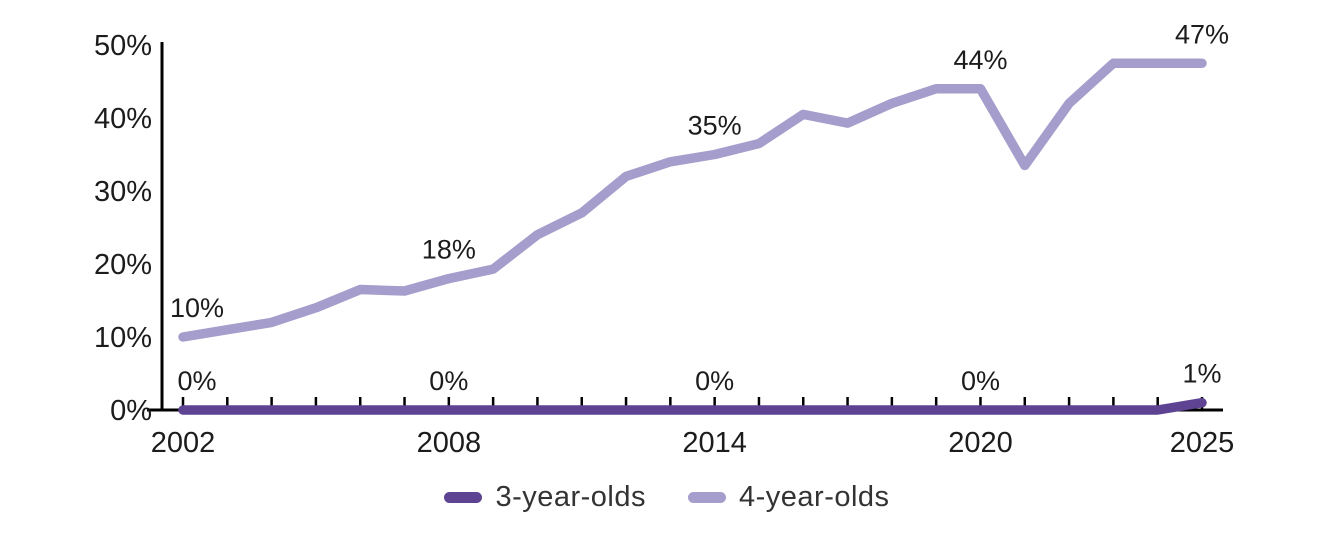 Image resolution: width=1334 pixels, height=546 pixels. Describe the element at coordinates (197, 308) in the screenshot. I see `4-year-olds-label-2002: 10%` at that location.